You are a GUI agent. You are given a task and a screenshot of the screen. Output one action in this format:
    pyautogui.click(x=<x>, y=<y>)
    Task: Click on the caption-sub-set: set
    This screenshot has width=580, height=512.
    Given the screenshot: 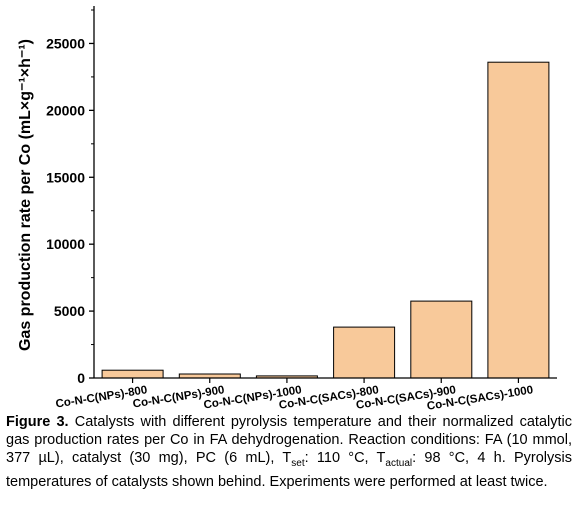 What is the action you would take?
    pyautogui.click(x=298, y=463)
    